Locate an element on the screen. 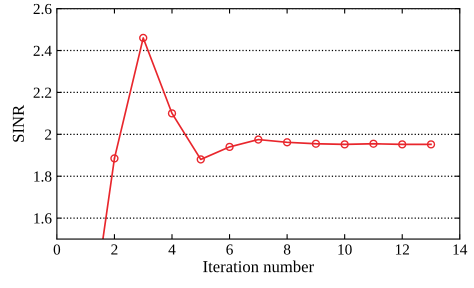 The width and height of the screenshot is (474, 288). y-tick-label: 1.8 is located at coordinates (43, 176).